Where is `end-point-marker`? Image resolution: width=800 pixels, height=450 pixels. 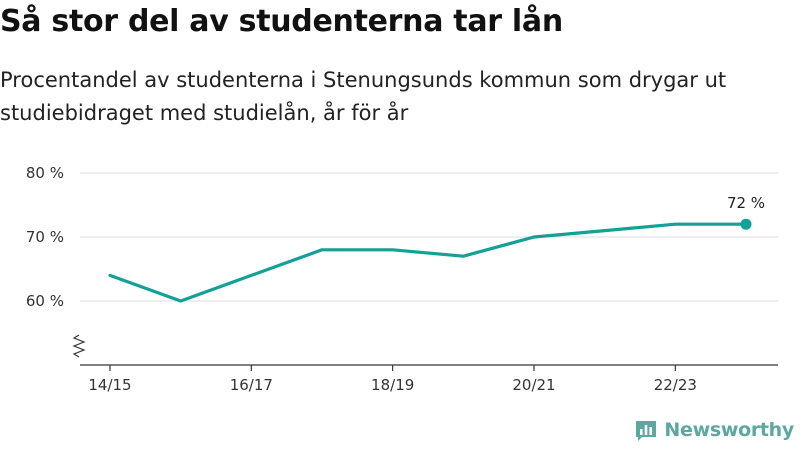
end-point-marker is located at coordinates (746, 224).